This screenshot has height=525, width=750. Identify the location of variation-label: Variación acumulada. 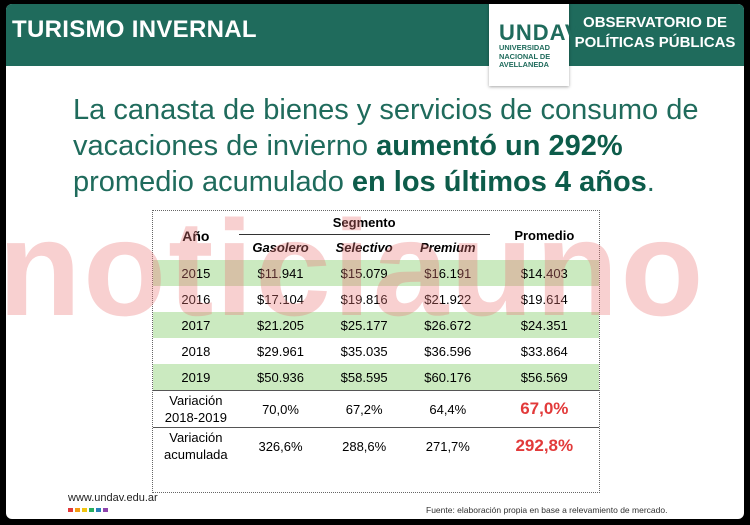
(196, 445).